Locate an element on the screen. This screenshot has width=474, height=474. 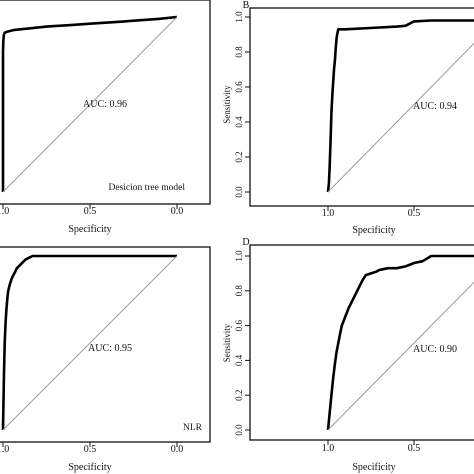
model-name-label: Desicion tree model is located at coordinates (146, 188).